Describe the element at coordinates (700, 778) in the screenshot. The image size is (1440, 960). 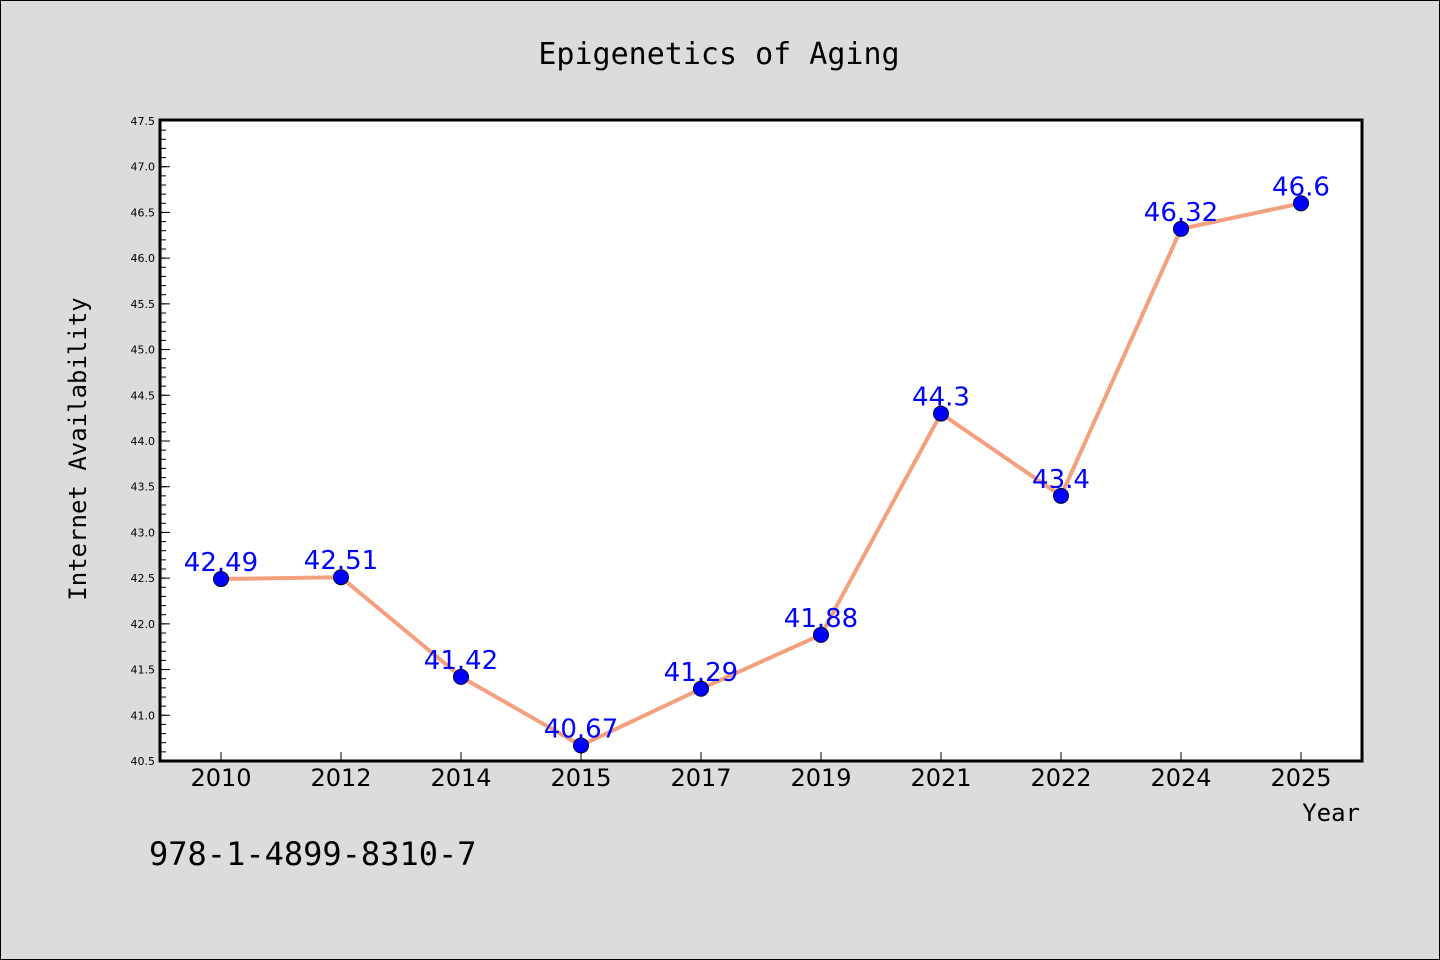
I see `x-tick-label: 2017` at that location.